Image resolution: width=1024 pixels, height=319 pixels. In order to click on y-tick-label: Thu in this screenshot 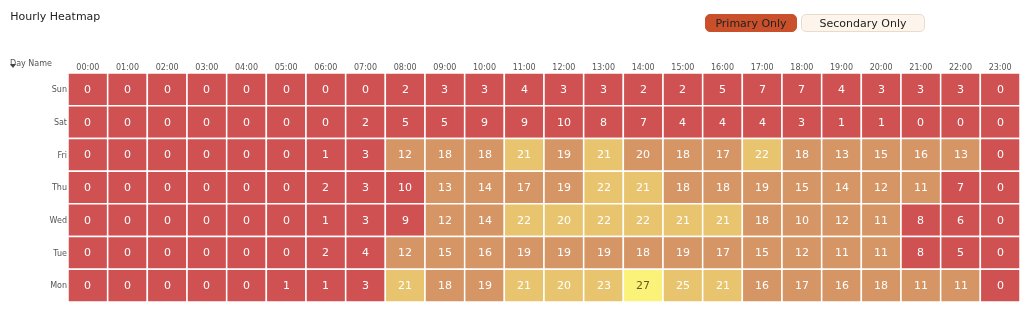, I will do `click(58, 188)`.